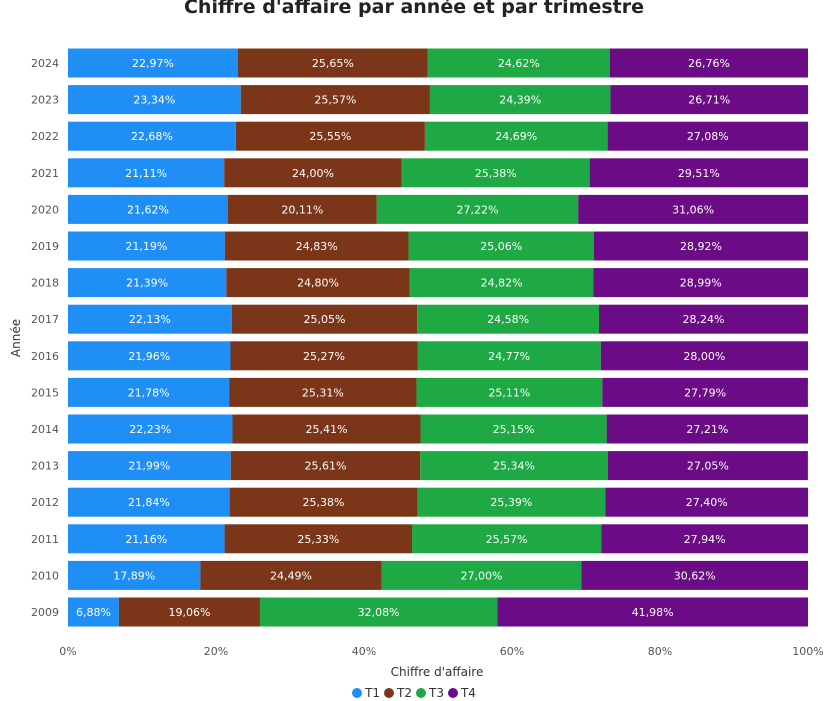 This screenshot has width=828, height=701. Describe the element at coordinates (807, 651) in the screenshot. I see `x-tick-label: 100%` at that location.